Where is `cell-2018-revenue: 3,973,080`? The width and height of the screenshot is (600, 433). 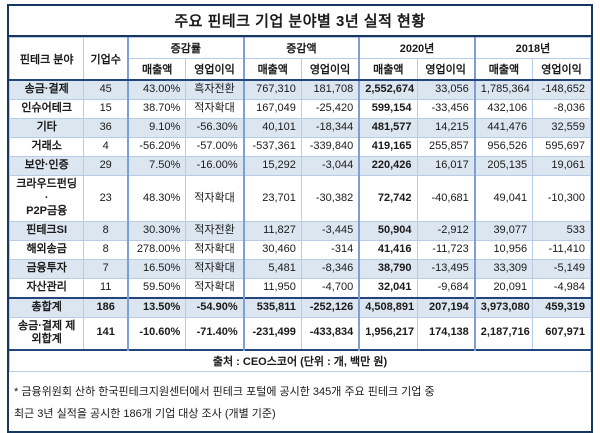 cell-2018-revenue: 3,973,080 is located at coordinates (503, 307).